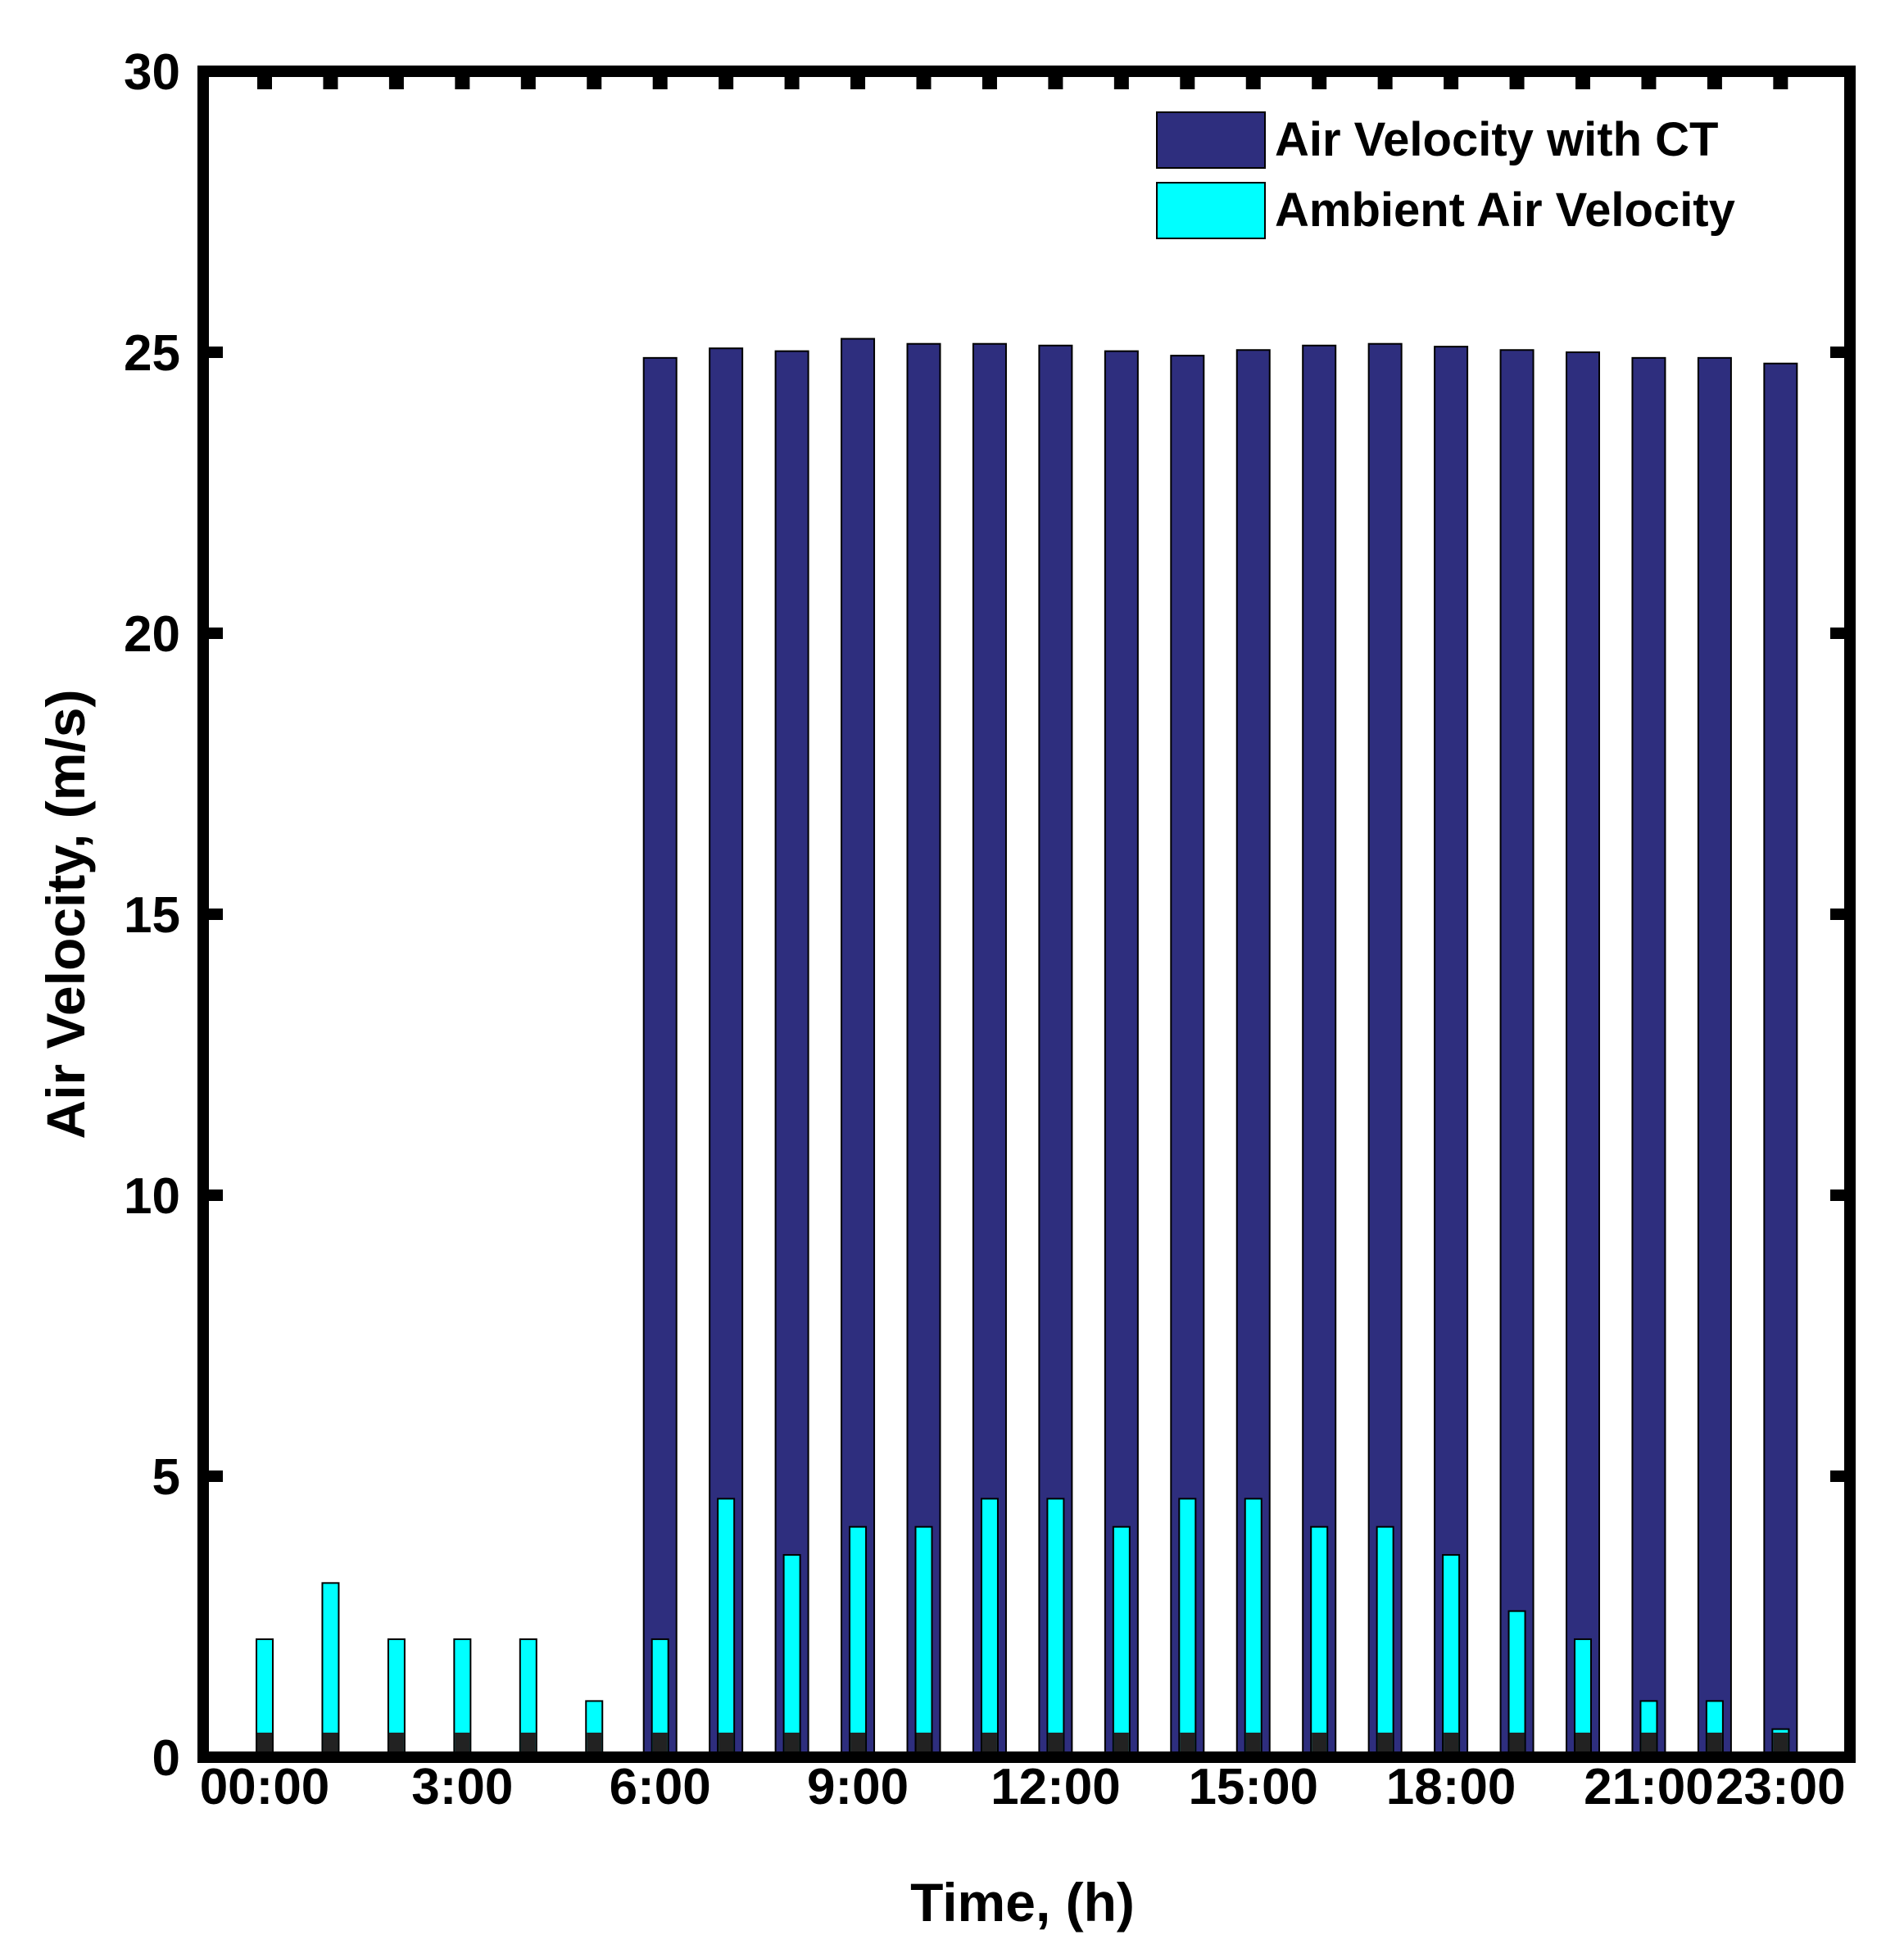 This screenshot has height=1944, width=1904. Describe the element at coordinates (1253, 1787) in the screenshot. I see `x-tick-label: 15:00` at that location.